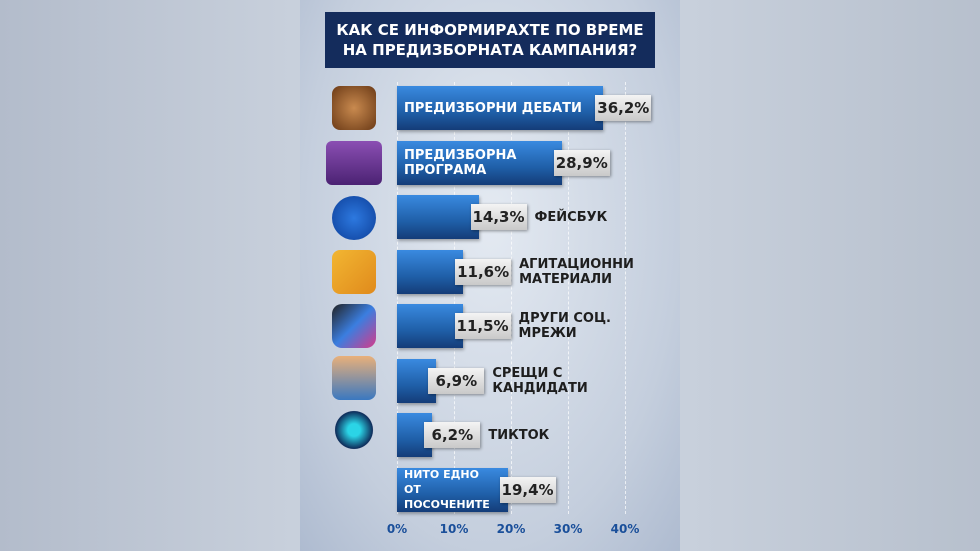  What do you see at coordinates (527, 489) in the screenshot?
I see `value-label: 19,4%` at bounding box center [527, 489].